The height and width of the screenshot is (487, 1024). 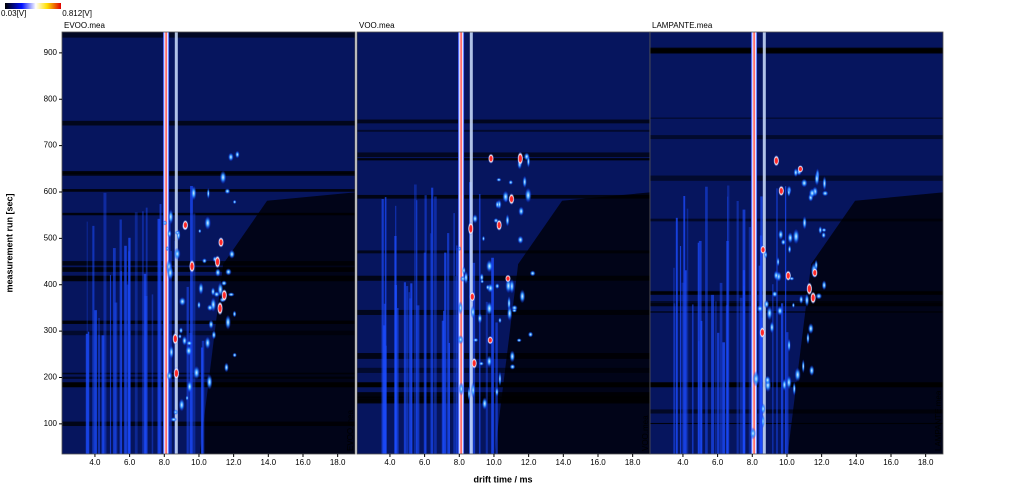 What do you see at coordinates (822, 462) in the screenshot?
I see `x-tick-label: 12.0` at bounding box center [822, 462].